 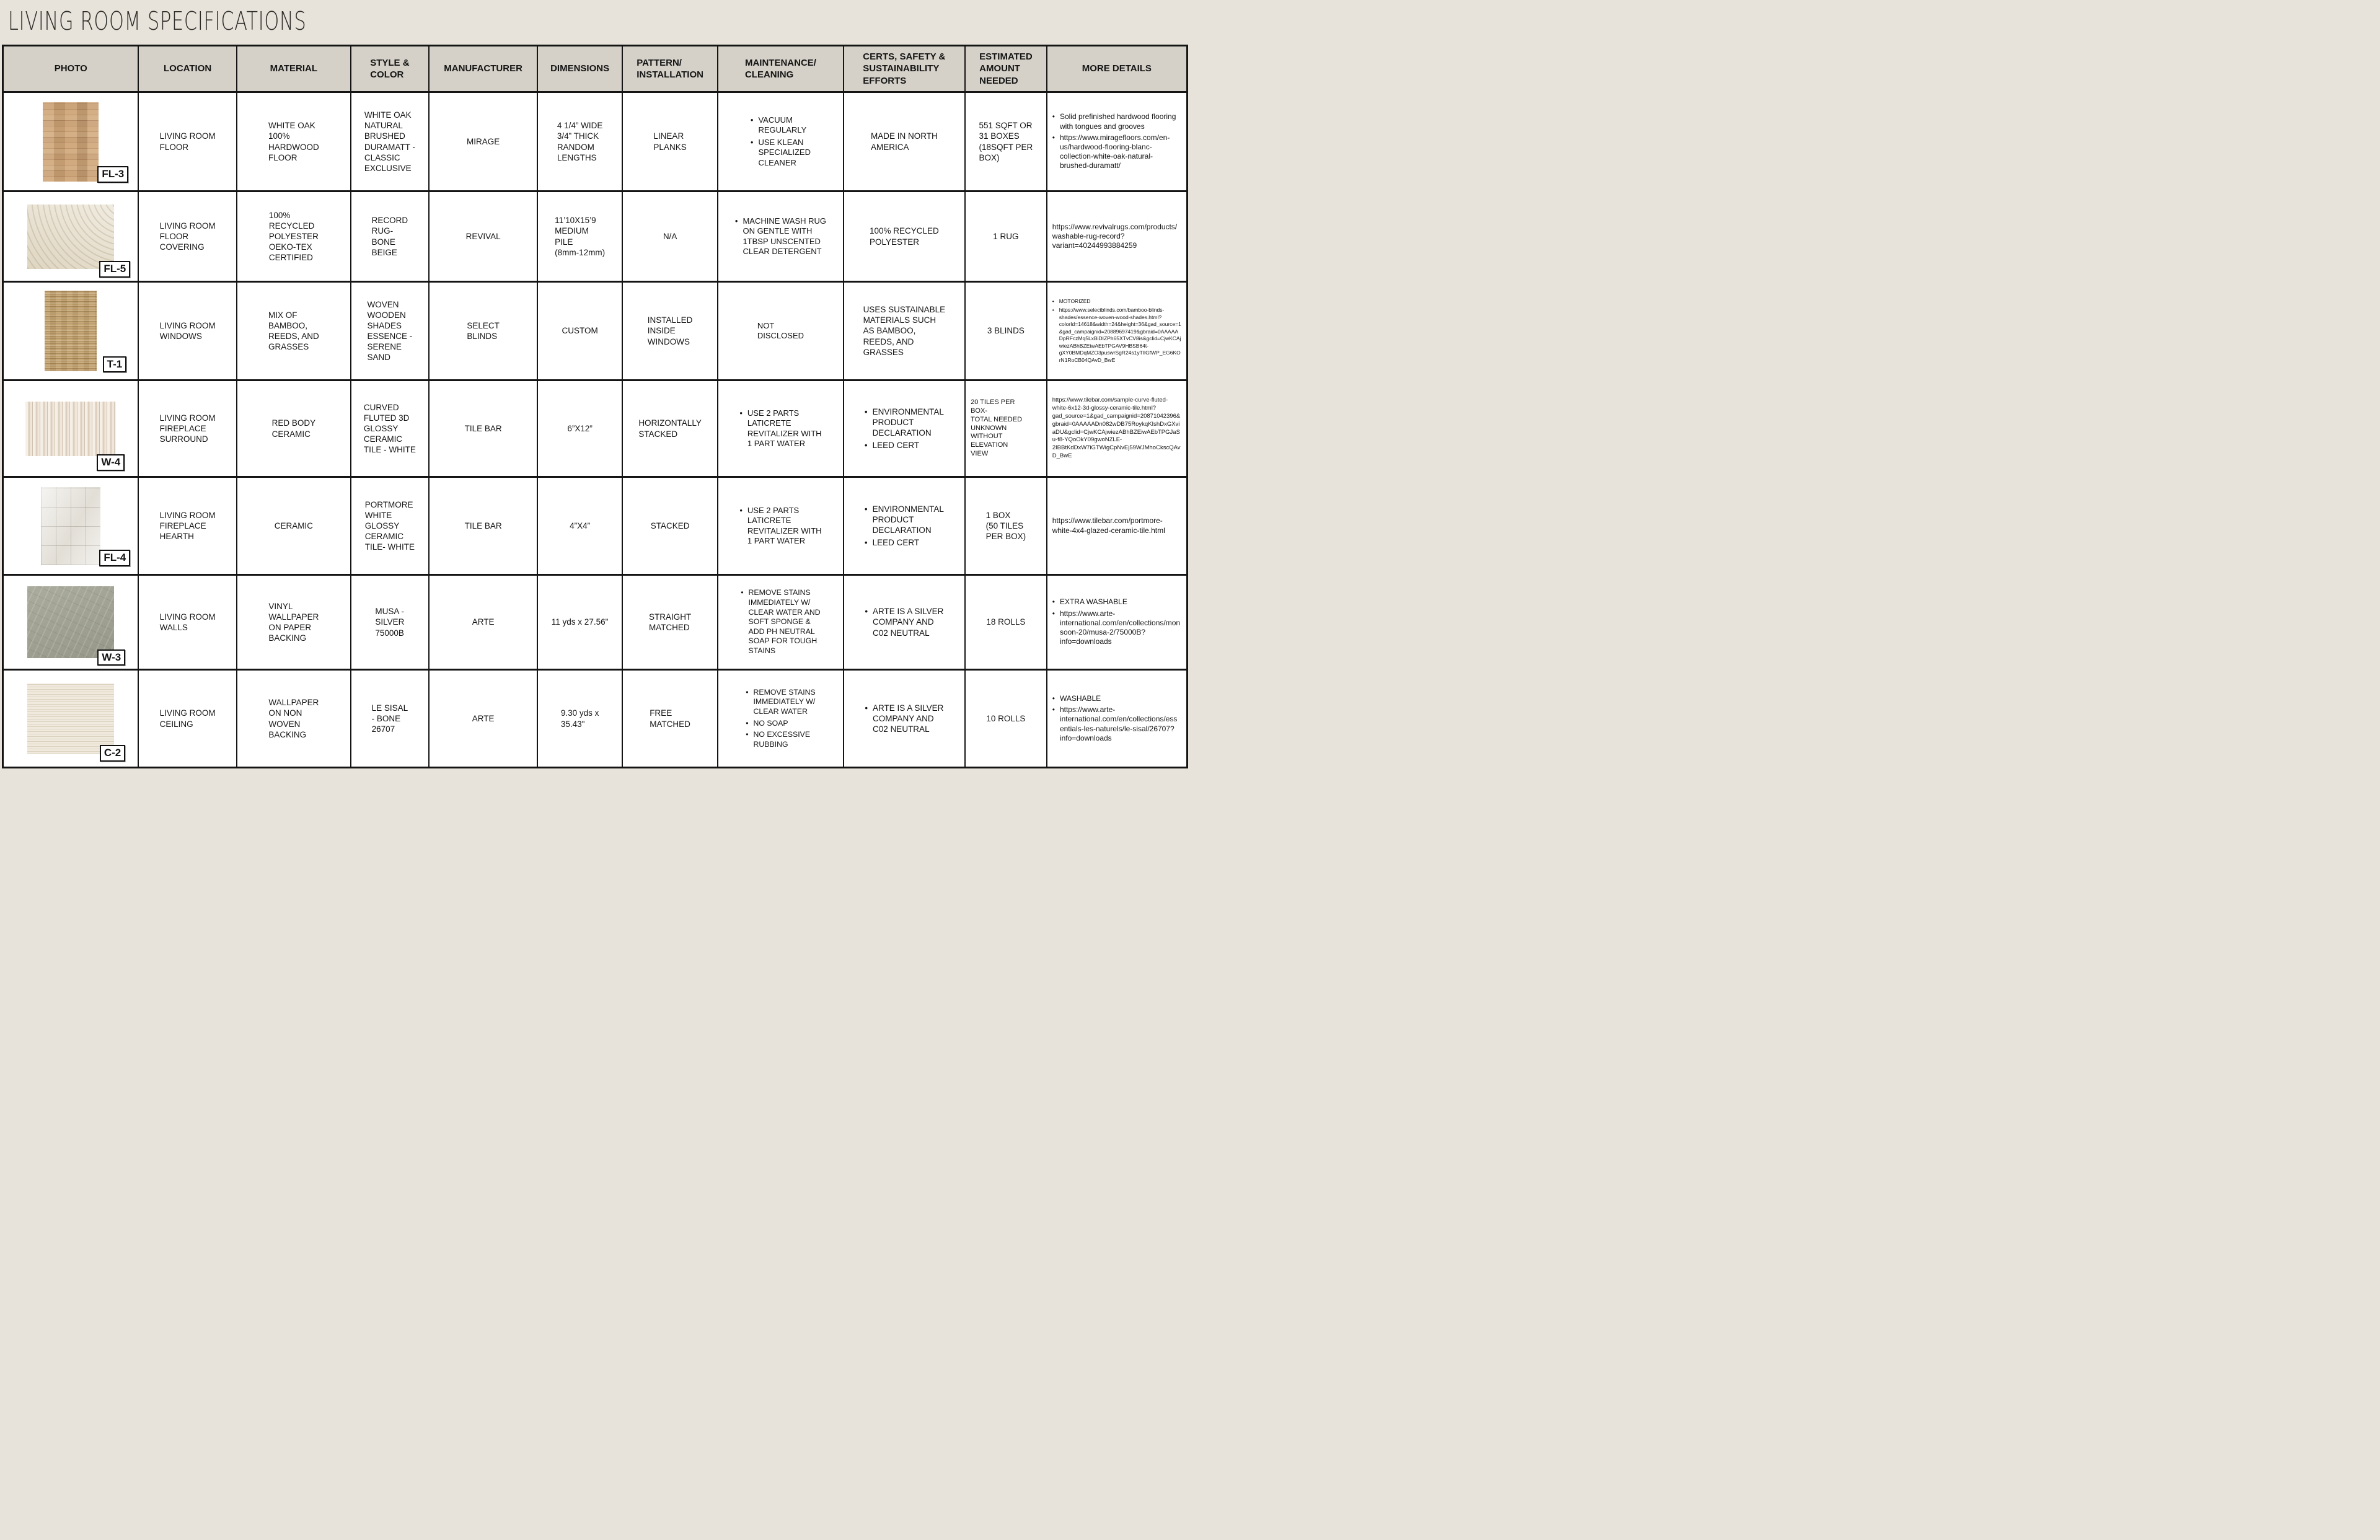 I want to click on manufacturer-cell: MIRAGE, so click(x=484, y=141).